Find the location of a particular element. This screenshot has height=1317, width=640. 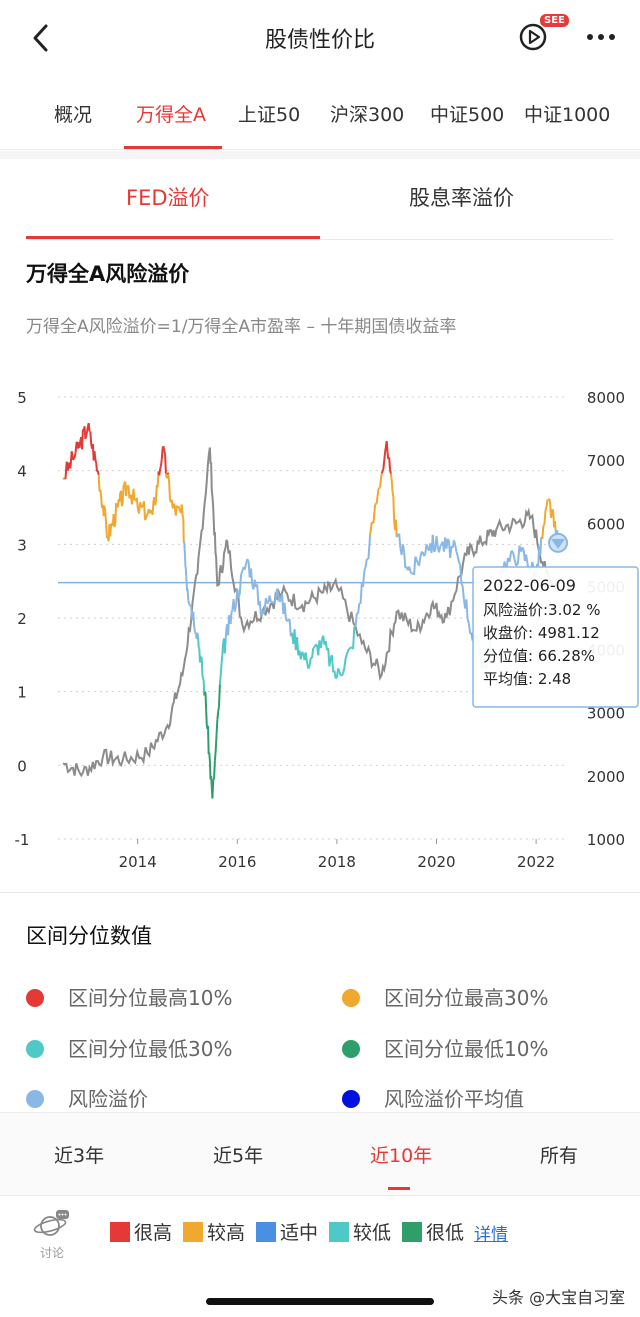

tooltip-line: 平均值: 2.48 is located at coordinates (527, 679).